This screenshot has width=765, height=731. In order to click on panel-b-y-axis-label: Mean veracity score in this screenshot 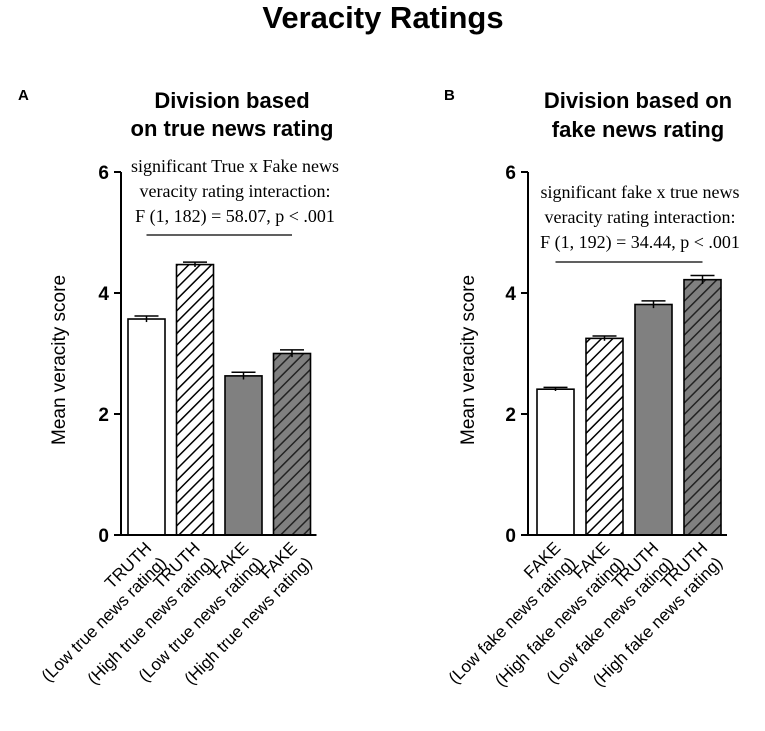, I will do `click(468, 360)`.